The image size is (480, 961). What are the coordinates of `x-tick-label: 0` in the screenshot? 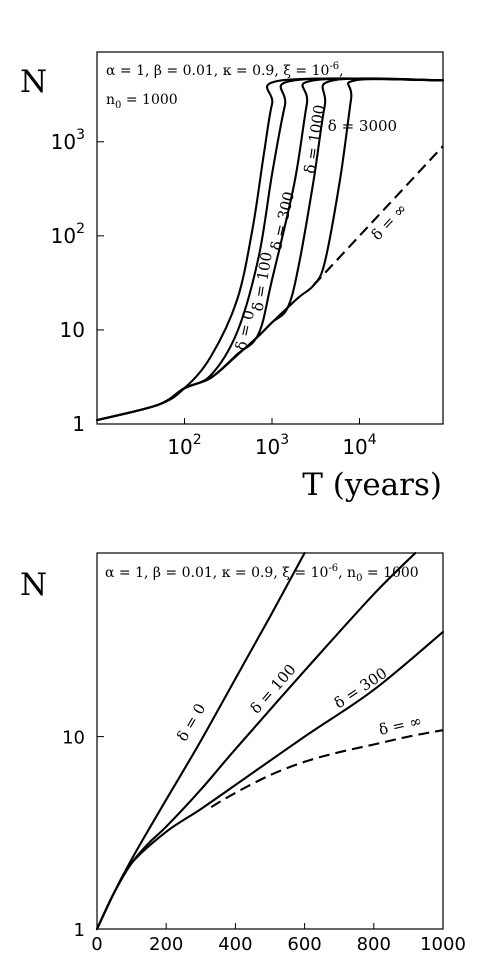 It's located at (96, 944).